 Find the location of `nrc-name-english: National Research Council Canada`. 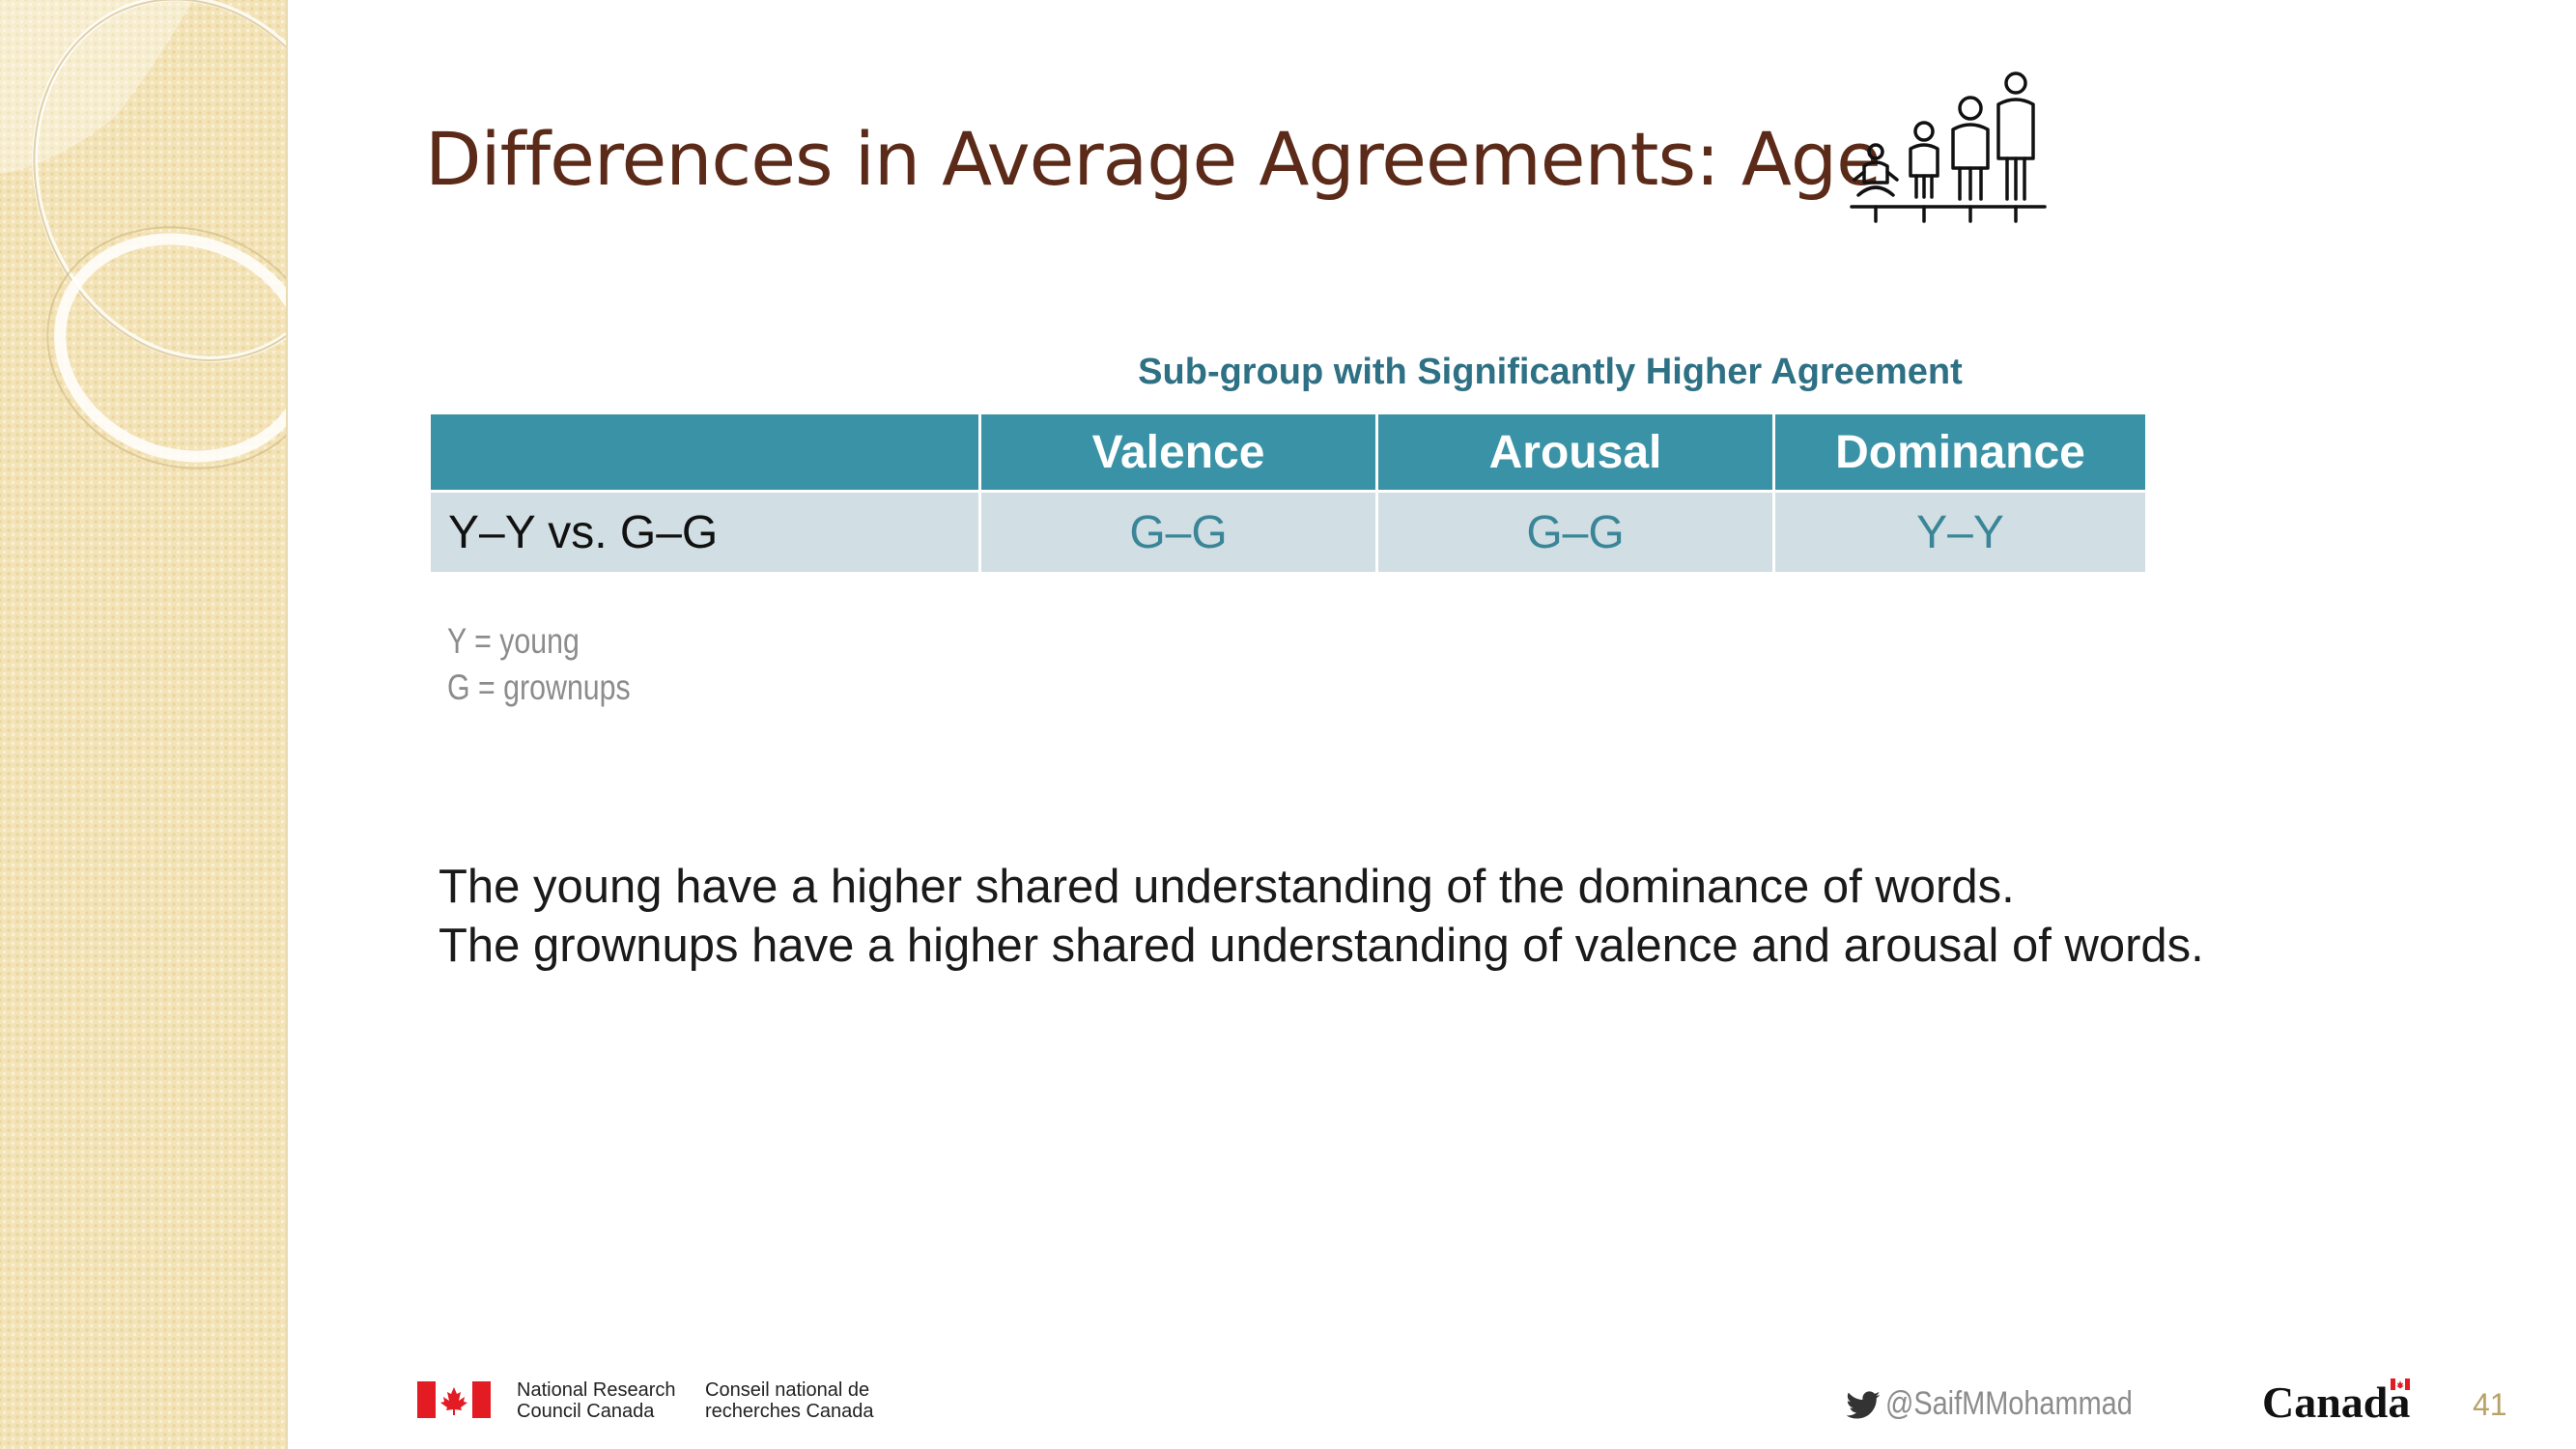

nrc-name-english: National Research Council Canada is located at coordinates (596, 1400).